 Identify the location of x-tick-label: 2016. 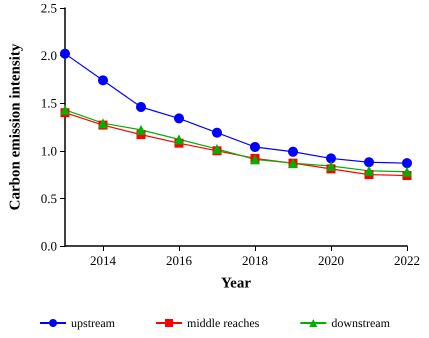
(179, 260).